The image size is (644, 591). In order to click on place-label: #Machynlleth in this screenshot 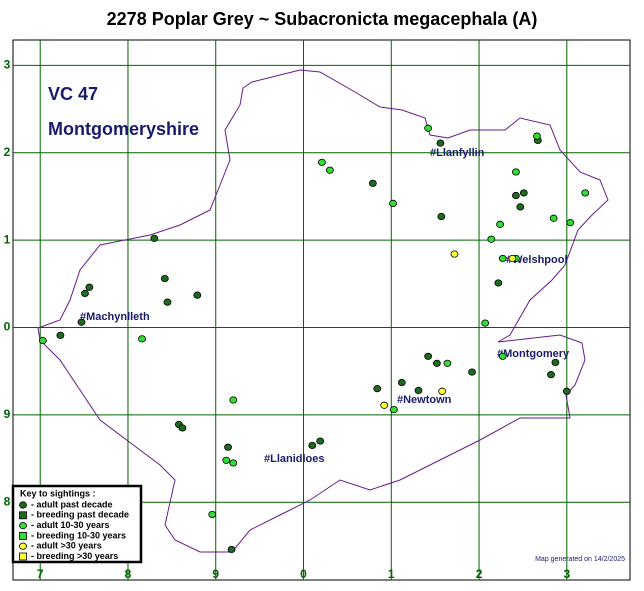, I will do `click(115, 317)`.